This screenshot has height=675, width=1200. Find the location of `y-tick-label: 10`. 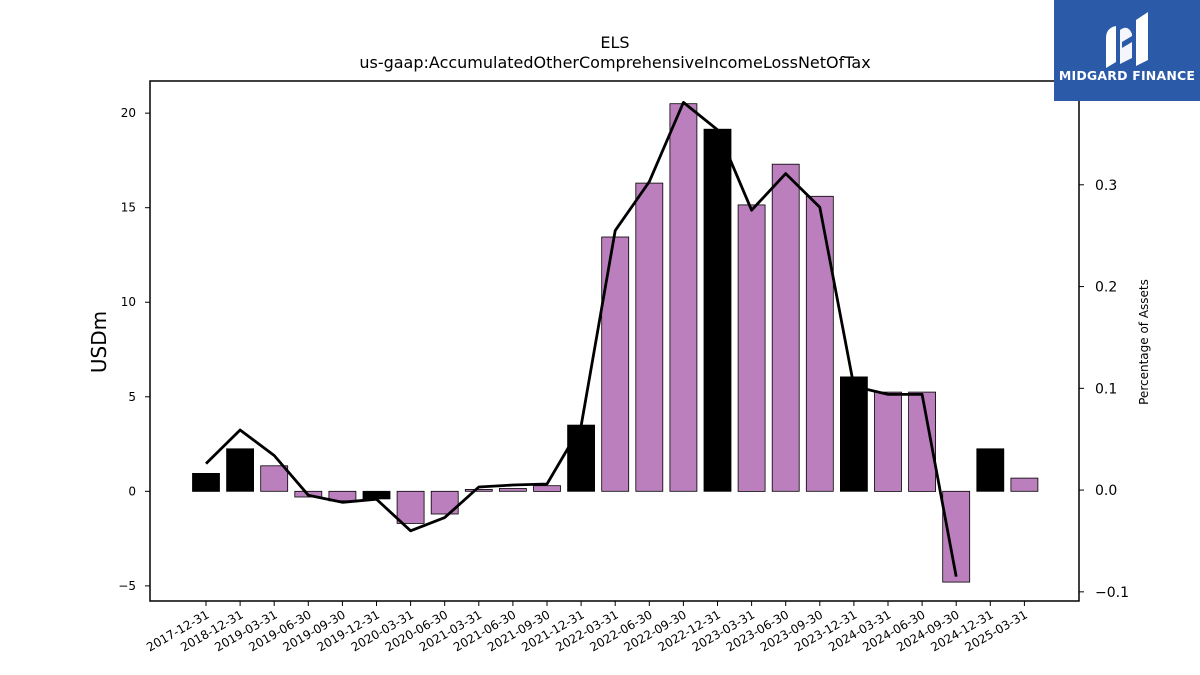

y-tick-label: 10 is located at coordinates (128, 302).